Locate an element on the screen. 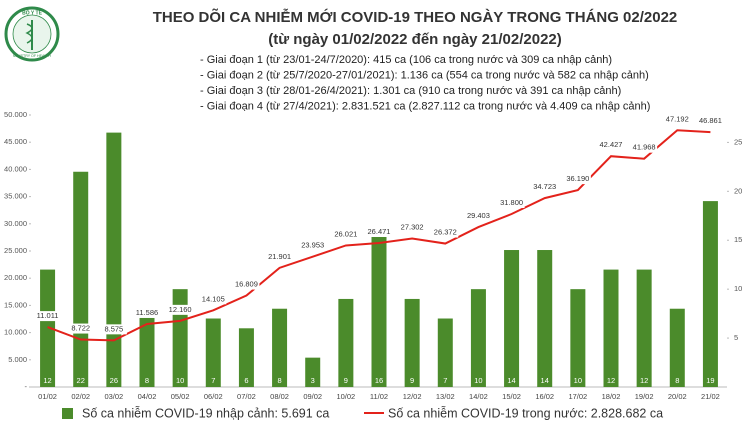 The image size is (750, 427). logo-snake is located at coordinates (29, 33).